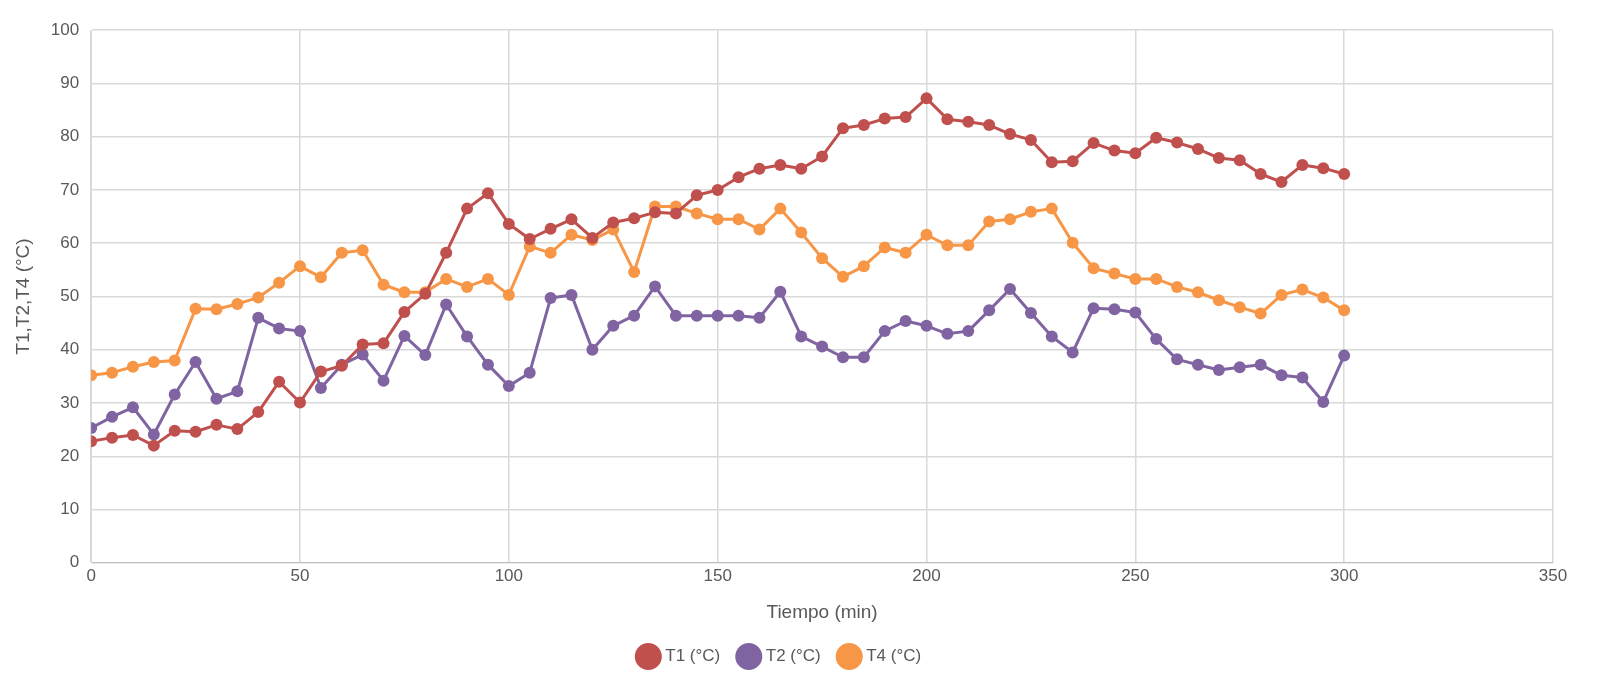 The width and height of the screenshot is (1601, 683). I want to click on legend-label: T1 (°C), so click(693, 656).